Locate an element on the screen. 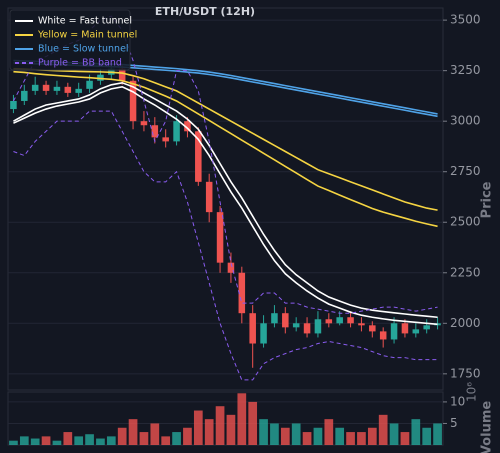 The width and height of the screenshot is (500, 453). volume-offset-label: 10⁶ is located at coordinates (472, 392).